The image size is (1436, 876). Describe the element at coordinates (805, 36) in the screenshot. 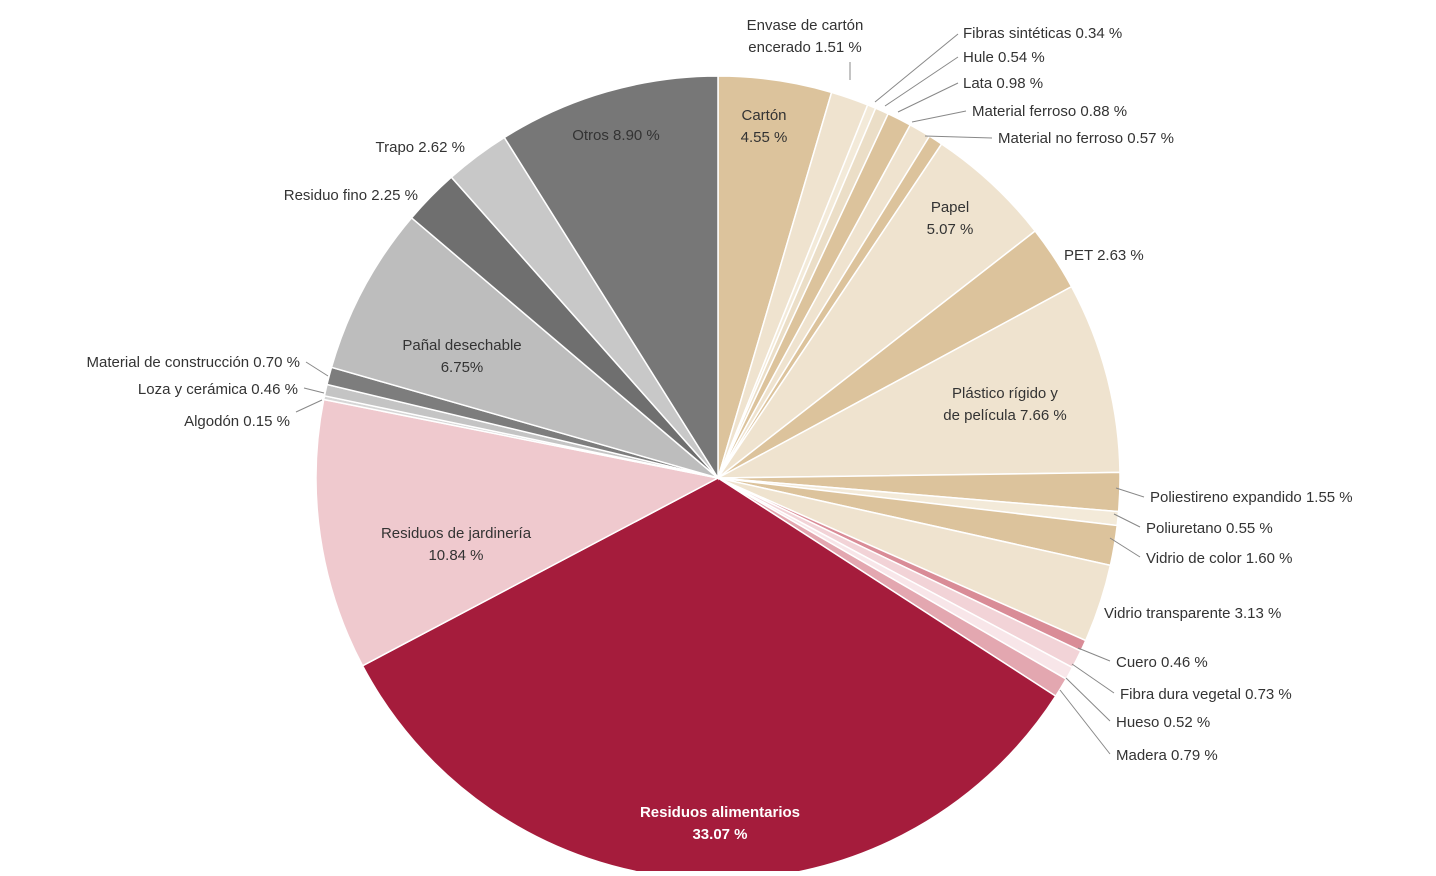

I see `slice-label: Envase de cartón encerado 1.51 %` at that location.